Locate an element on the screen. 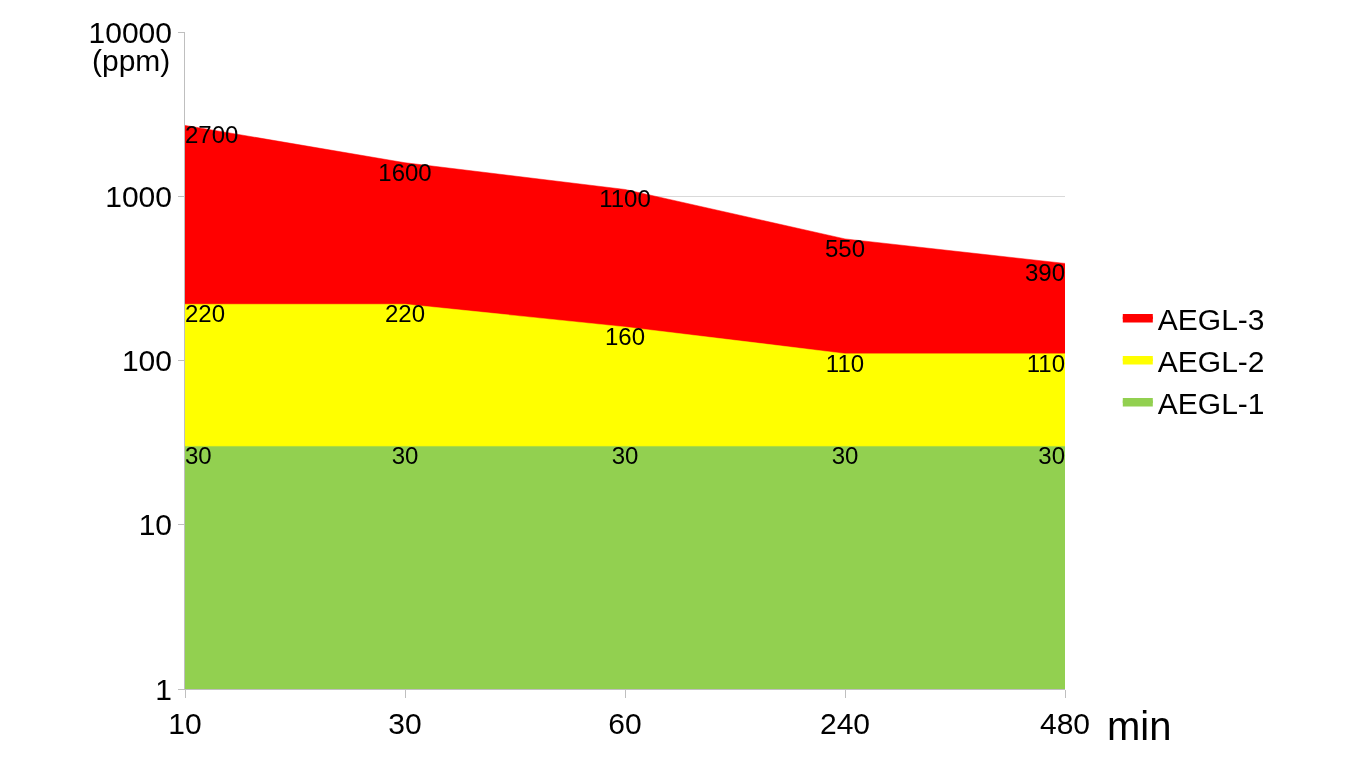  y-tick-label: 10 is located at coordinates (155, 525).